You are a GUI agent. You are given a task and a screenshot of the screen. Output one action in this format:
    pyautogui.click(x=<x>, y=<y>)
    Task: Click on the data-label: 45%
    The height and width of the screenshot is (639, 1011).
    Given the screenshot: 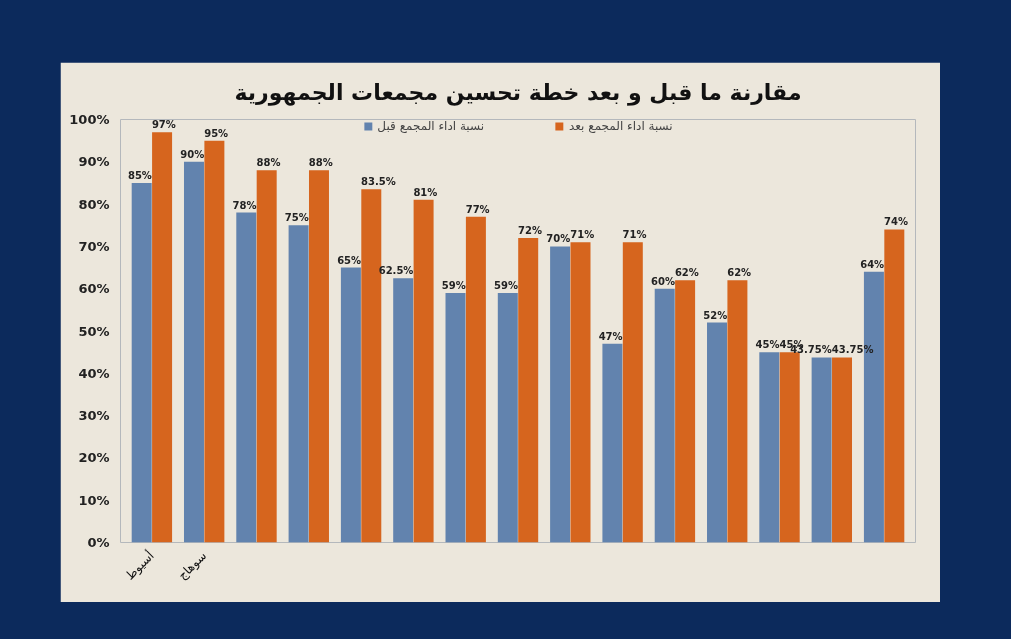 What is the action you would take?
    pyautogui.click(x=767, y=345)
    